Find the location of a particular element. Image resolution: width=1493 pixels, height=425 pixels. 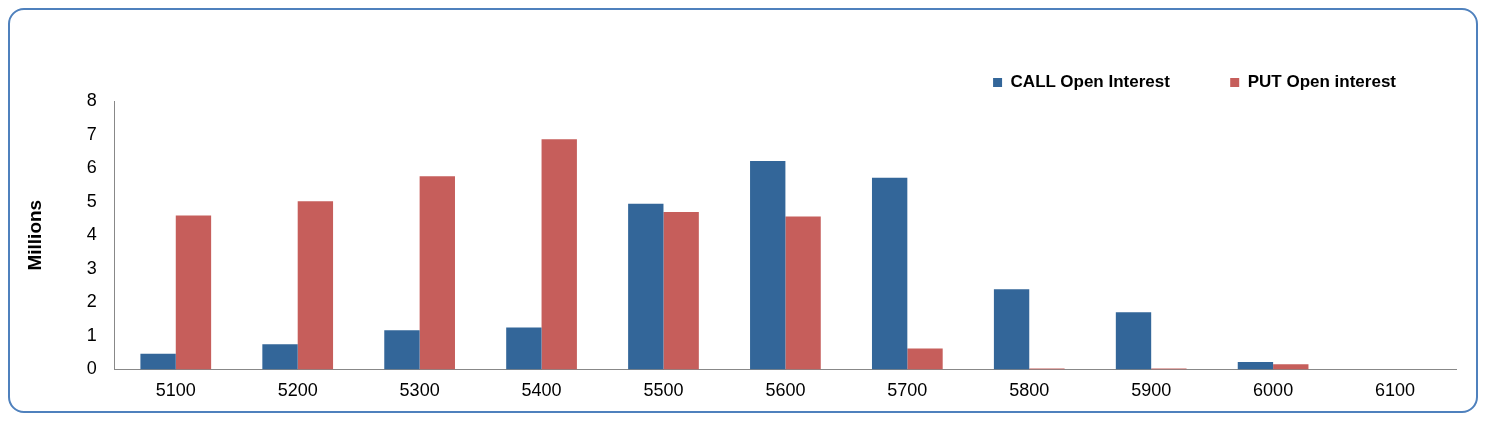

x-tick-label: 5500 is located at coordinates (663, 390).